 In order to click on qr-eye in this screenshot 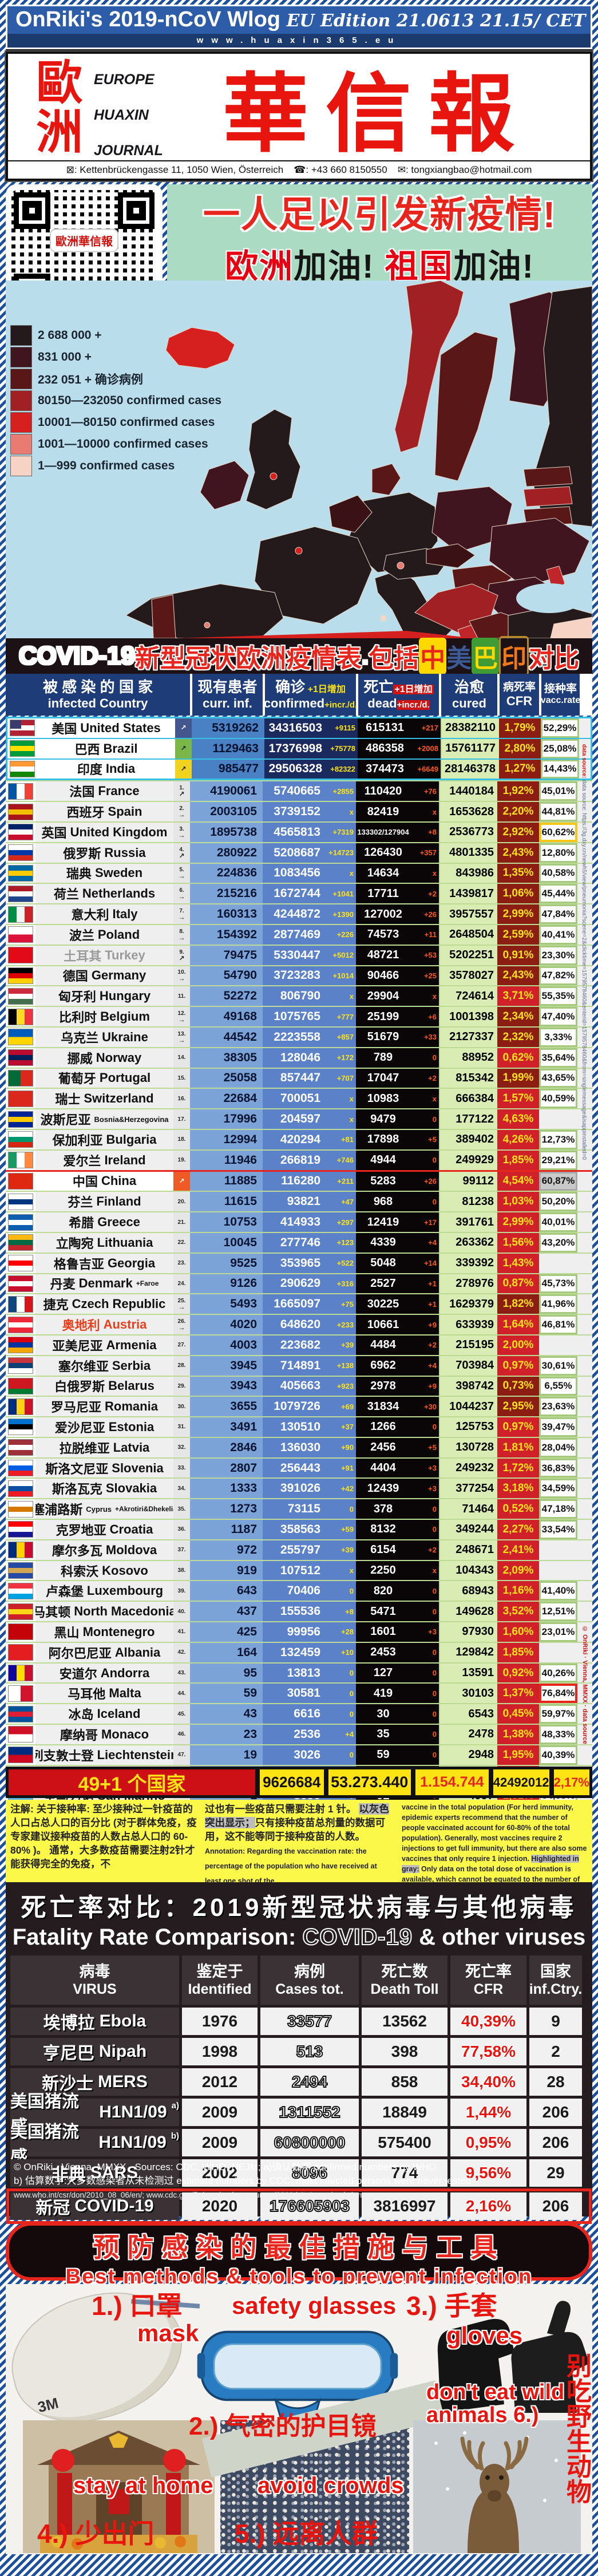, I will do `click(137, 210)`.